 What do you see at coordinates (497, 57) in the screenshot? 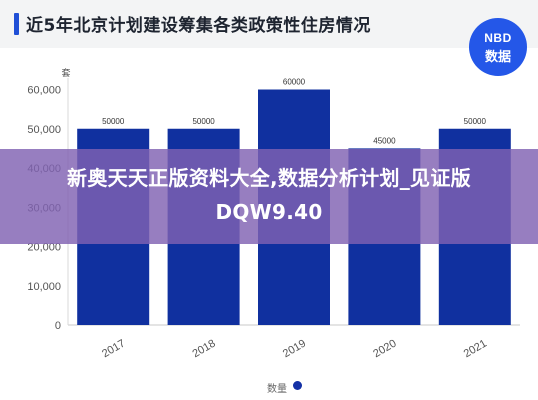
I see `logo-text-data: 数据` at bounding box center [497, 57].